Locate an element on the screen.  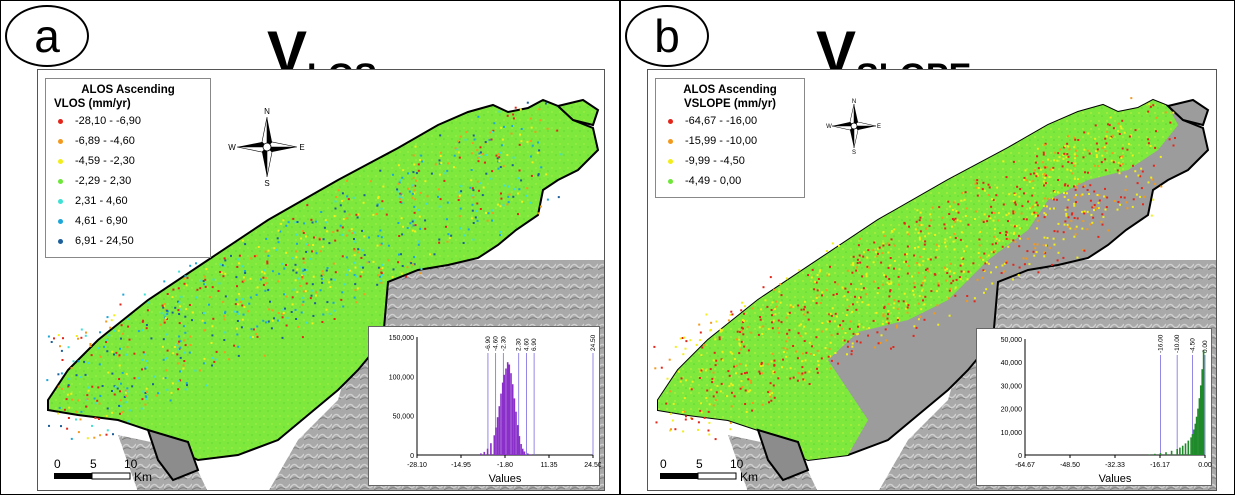
legend-b-label: -9,99 - -4,50 is located at coordinates (715, 161).